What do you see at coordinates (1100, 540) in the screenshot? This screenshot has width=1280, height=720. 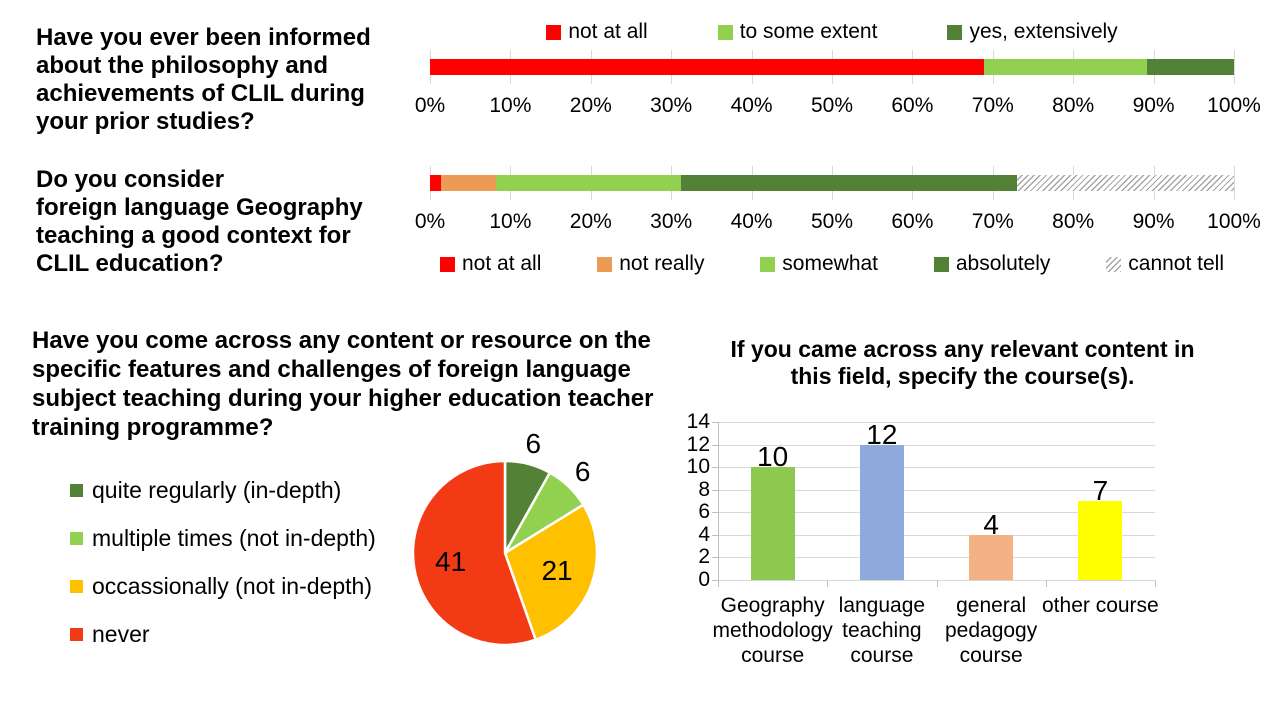 I see `bar-other-course` at bounding box center [1100, 540].